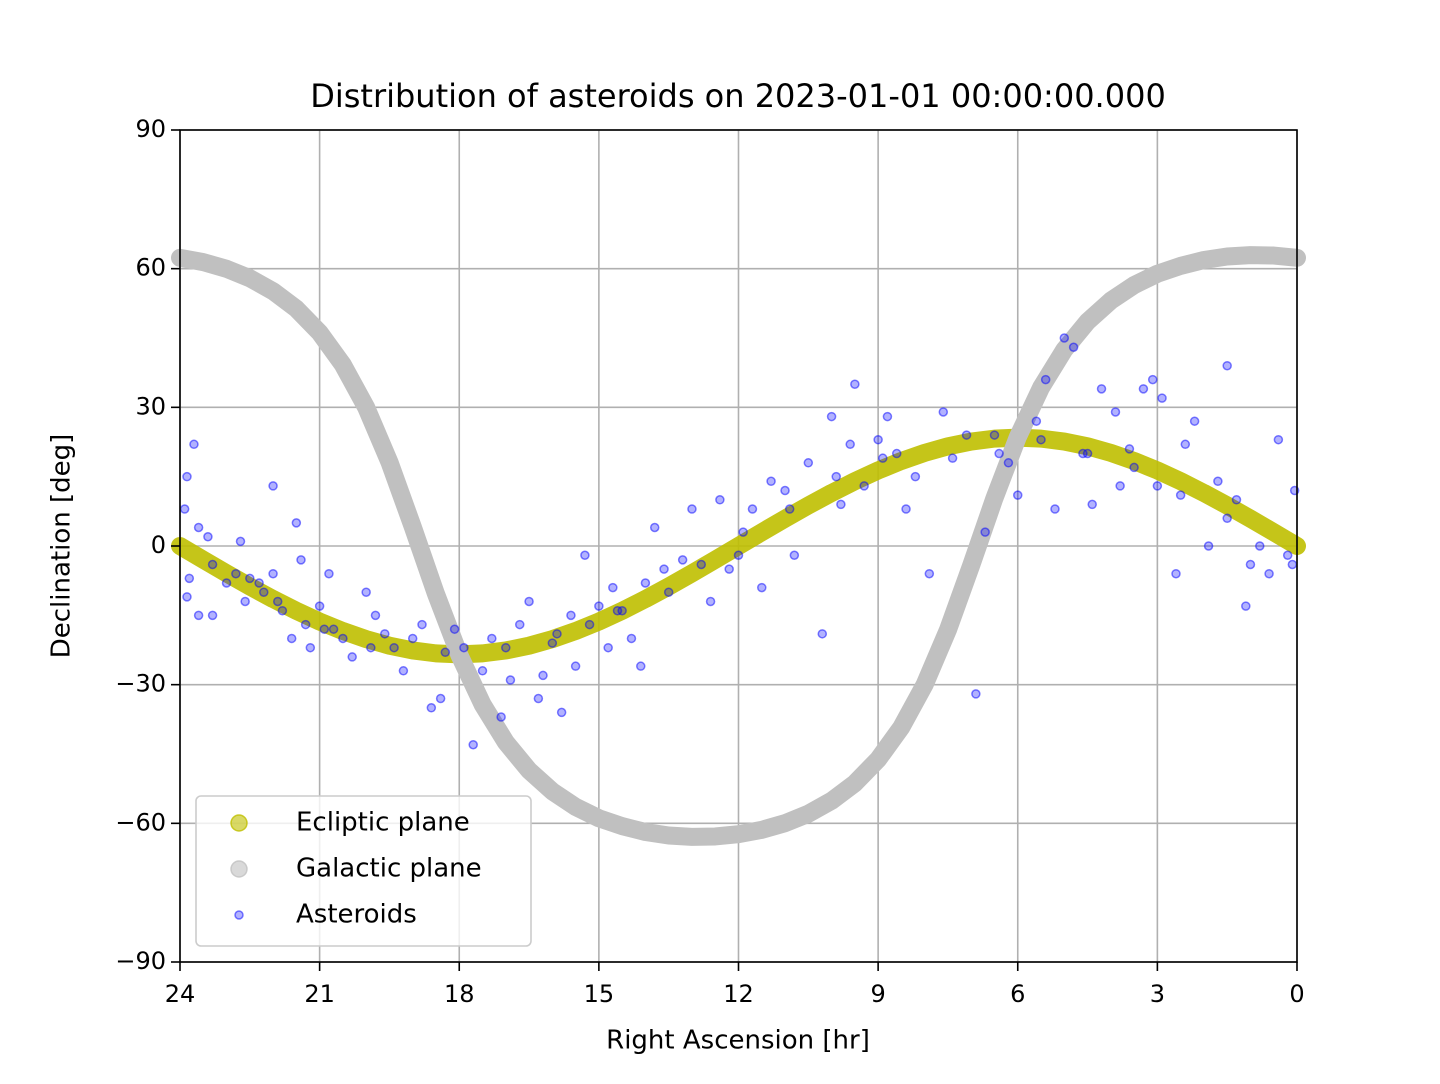 This screenshot has width=1440, height=1084. Describe the element at coordinates (738, 994) in the screenshot. I see `x-tick-label: 12` at that location.